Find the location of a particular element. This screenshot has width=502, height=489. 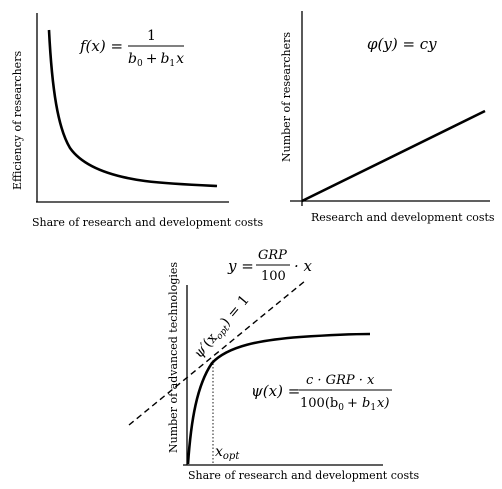

bottom-psi-formula-lhs: ψ(x) = is located at coordinates (275, 391).